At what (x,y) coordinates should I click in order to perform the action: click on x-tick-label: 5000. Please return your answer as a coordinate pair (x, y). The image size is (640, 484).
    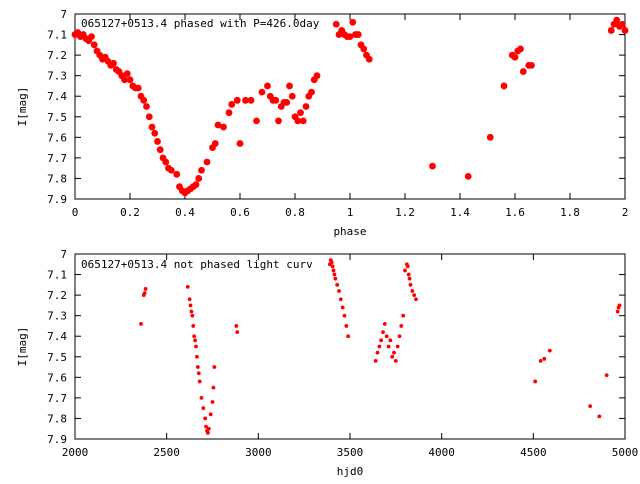
    Looking at the image, I should click on (625, 452).